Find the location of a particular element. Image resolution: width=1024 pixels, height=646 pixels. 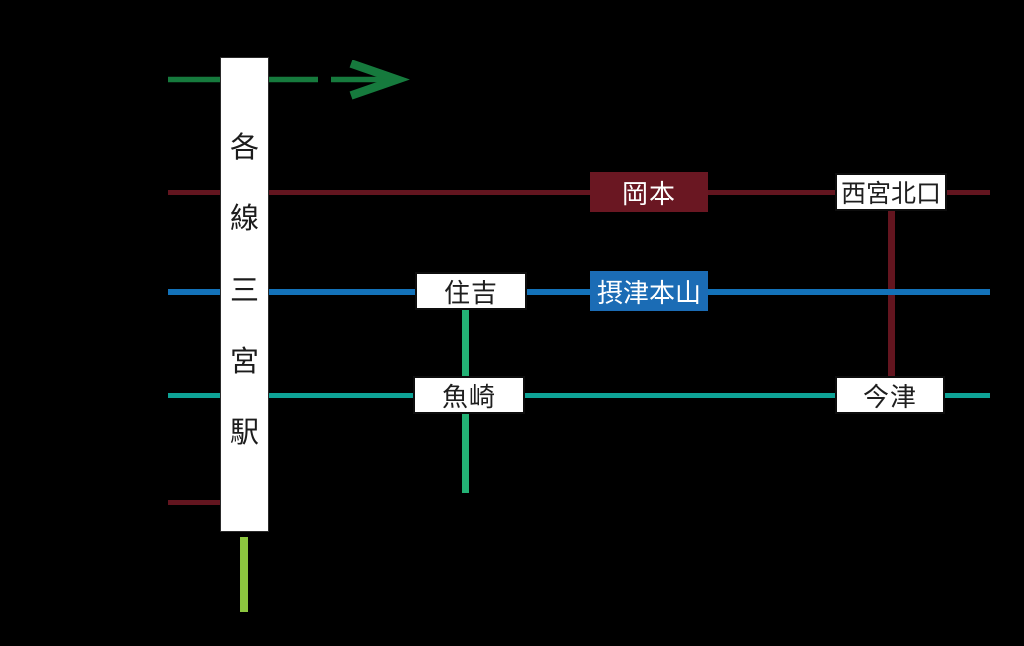

station-box-settsu-motoyama: 摂津本山 is located at coordinates (649, 291).